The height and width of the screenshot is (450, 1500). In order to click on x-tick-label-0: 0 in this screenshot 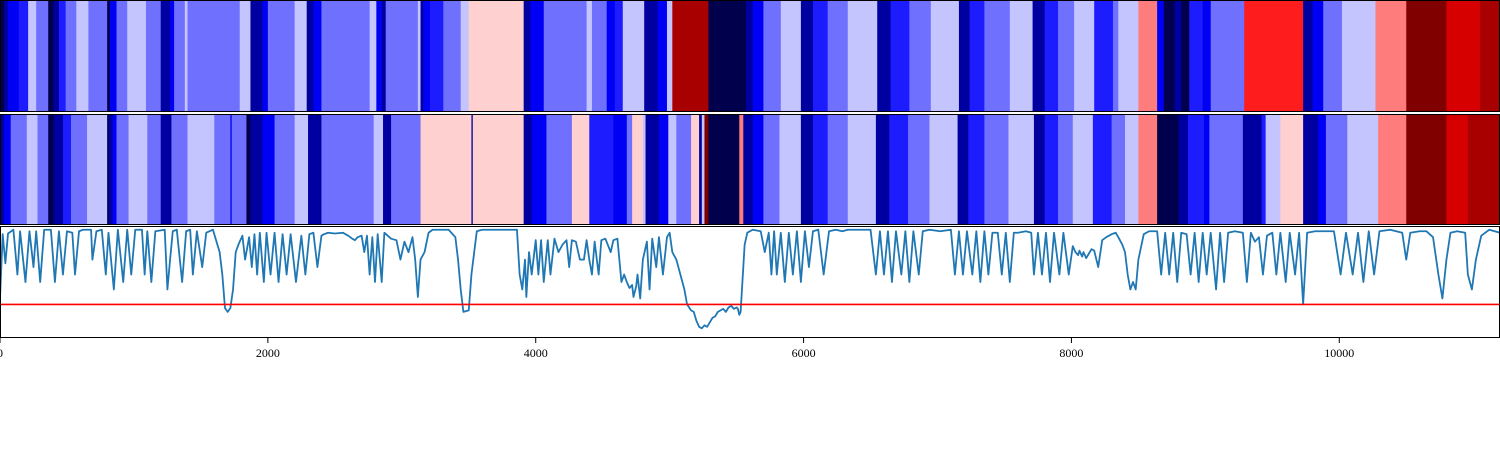, I will do `click(1, 353)`.